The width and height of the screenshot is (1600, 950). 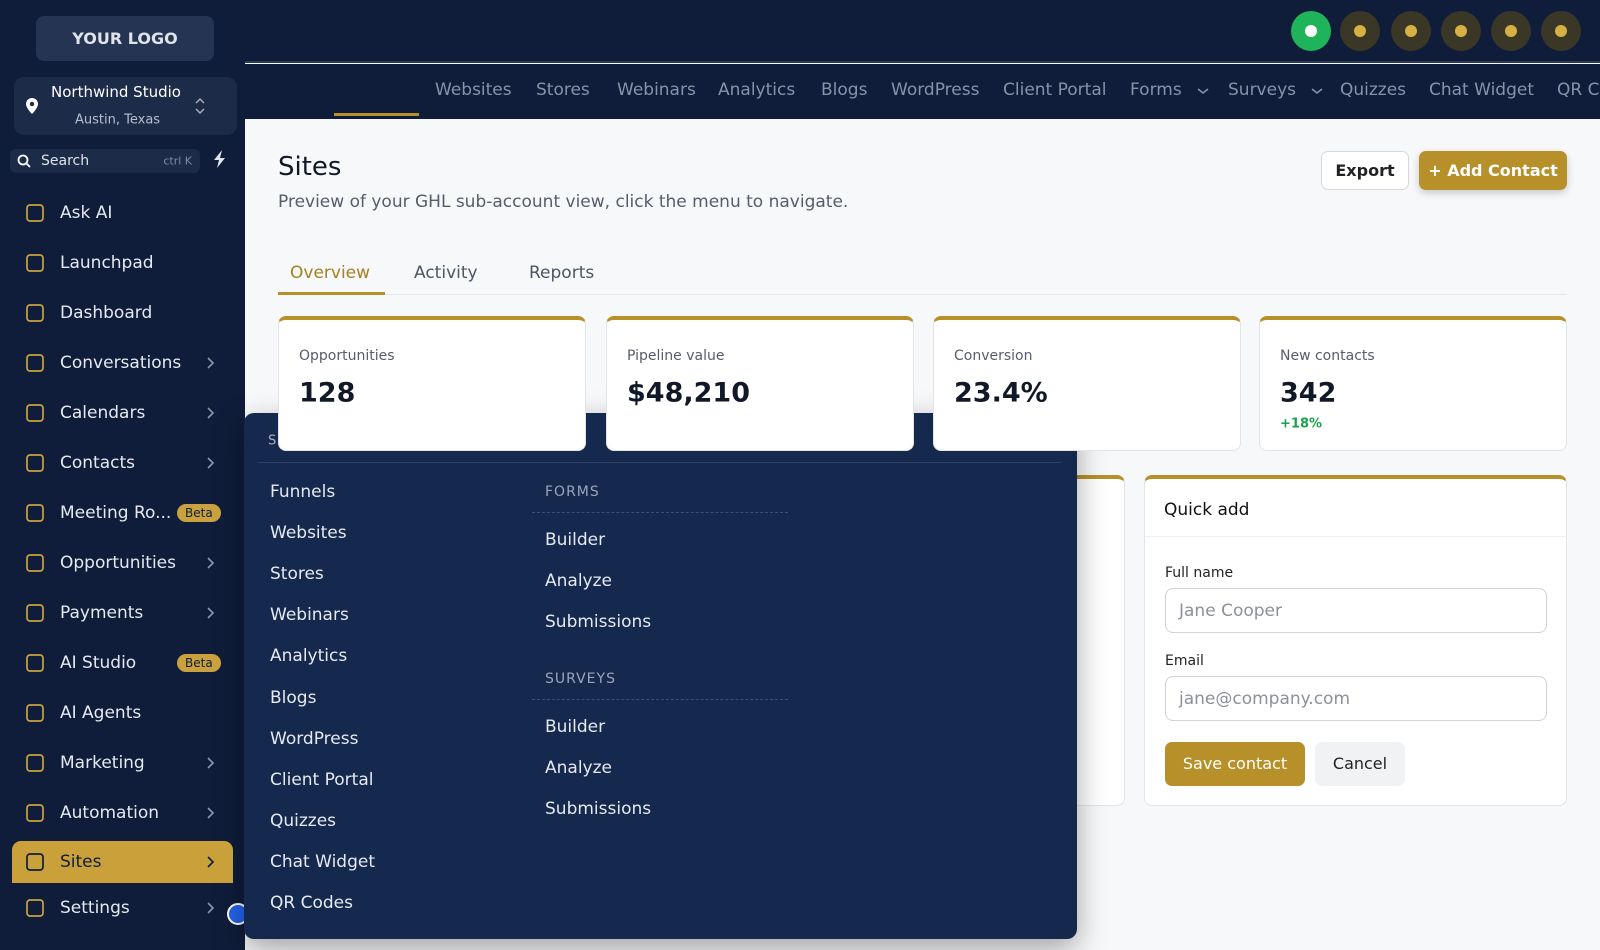 What do you see at coordinates (102, 763) in the screenshot?
I see `nav-label: Marketing` at bounding box center [102, 763].